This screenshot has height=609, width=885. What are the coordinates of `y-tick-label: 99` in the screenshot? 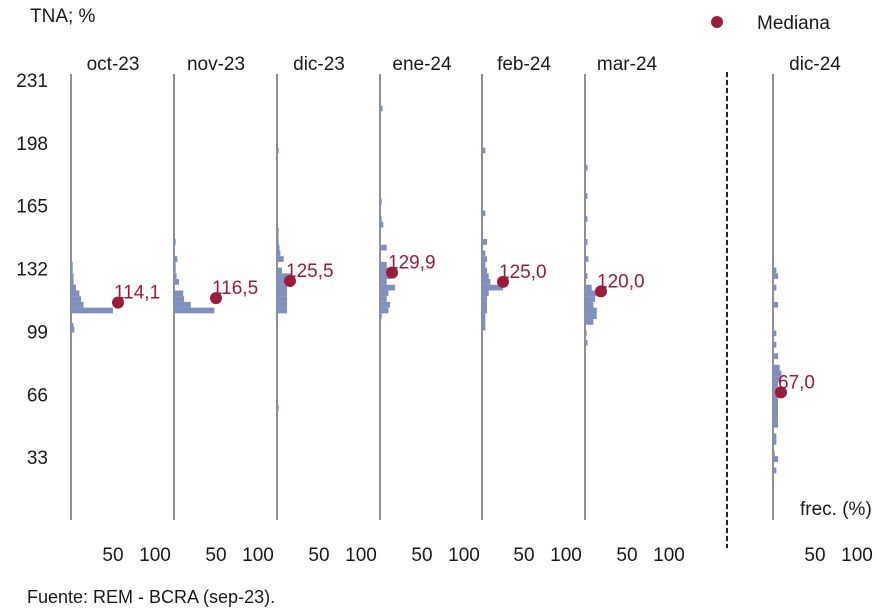 It's located at (37, 332).